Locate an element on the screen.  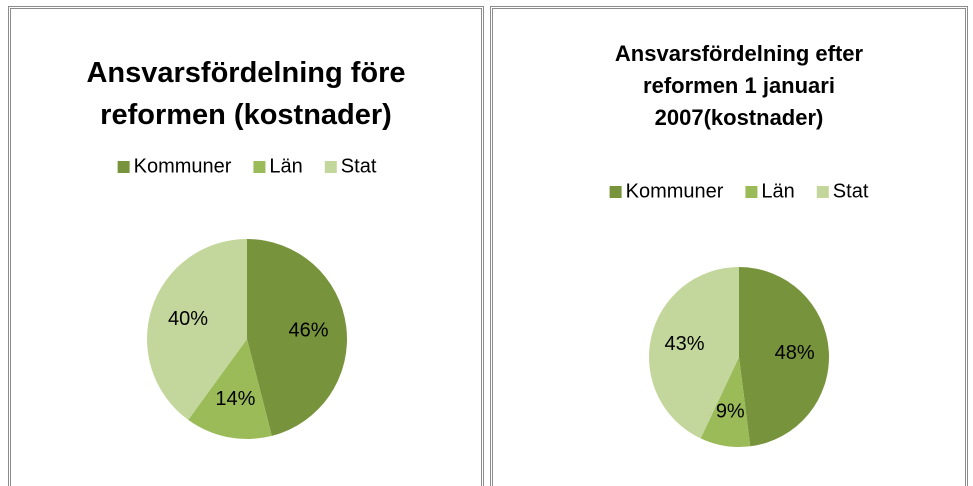
data-label: 9% is located at coordinates (730, 411).